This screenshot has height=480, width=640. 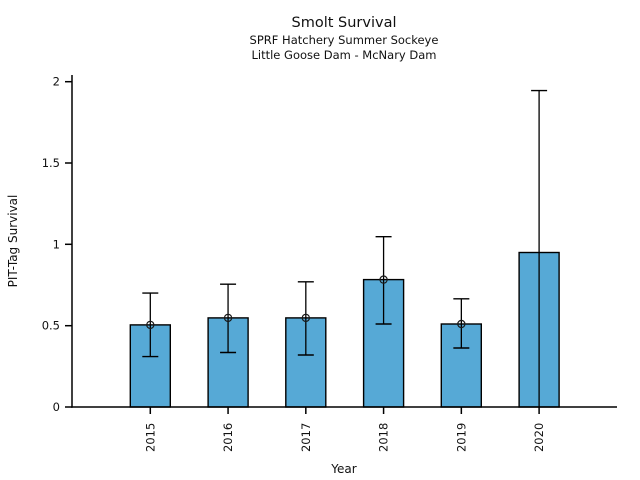 I want to click on x-tick-label-2018: 2018, so click(x=384, y=437).